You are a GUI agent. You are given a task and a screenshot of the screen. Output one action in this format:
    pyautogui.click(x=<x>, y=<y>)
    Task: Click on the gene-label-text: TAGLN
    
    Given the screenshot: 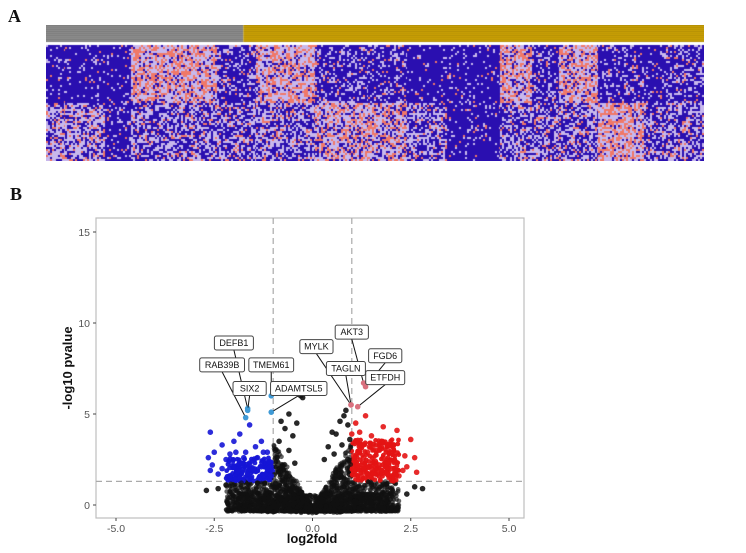 What is the action you would take?
    pyautogui.click(x=345, y=369)
    